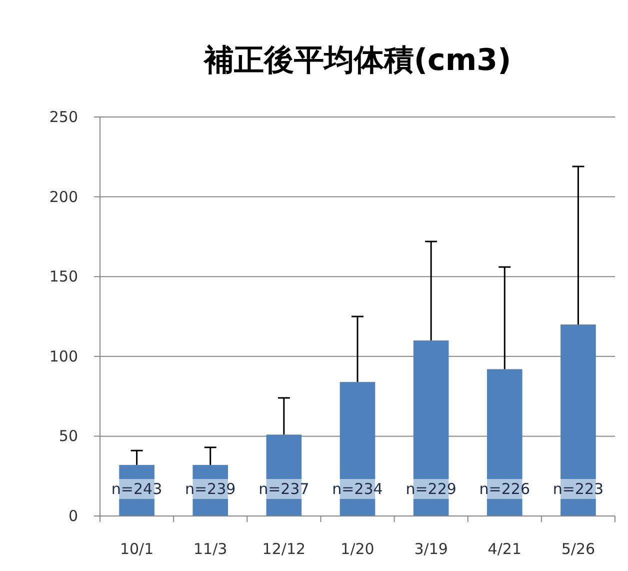  What do you see at coordinates (578, 549) in the screenshot?
I see `x-tick-label: 5/26` at bounding box center [578, 549].